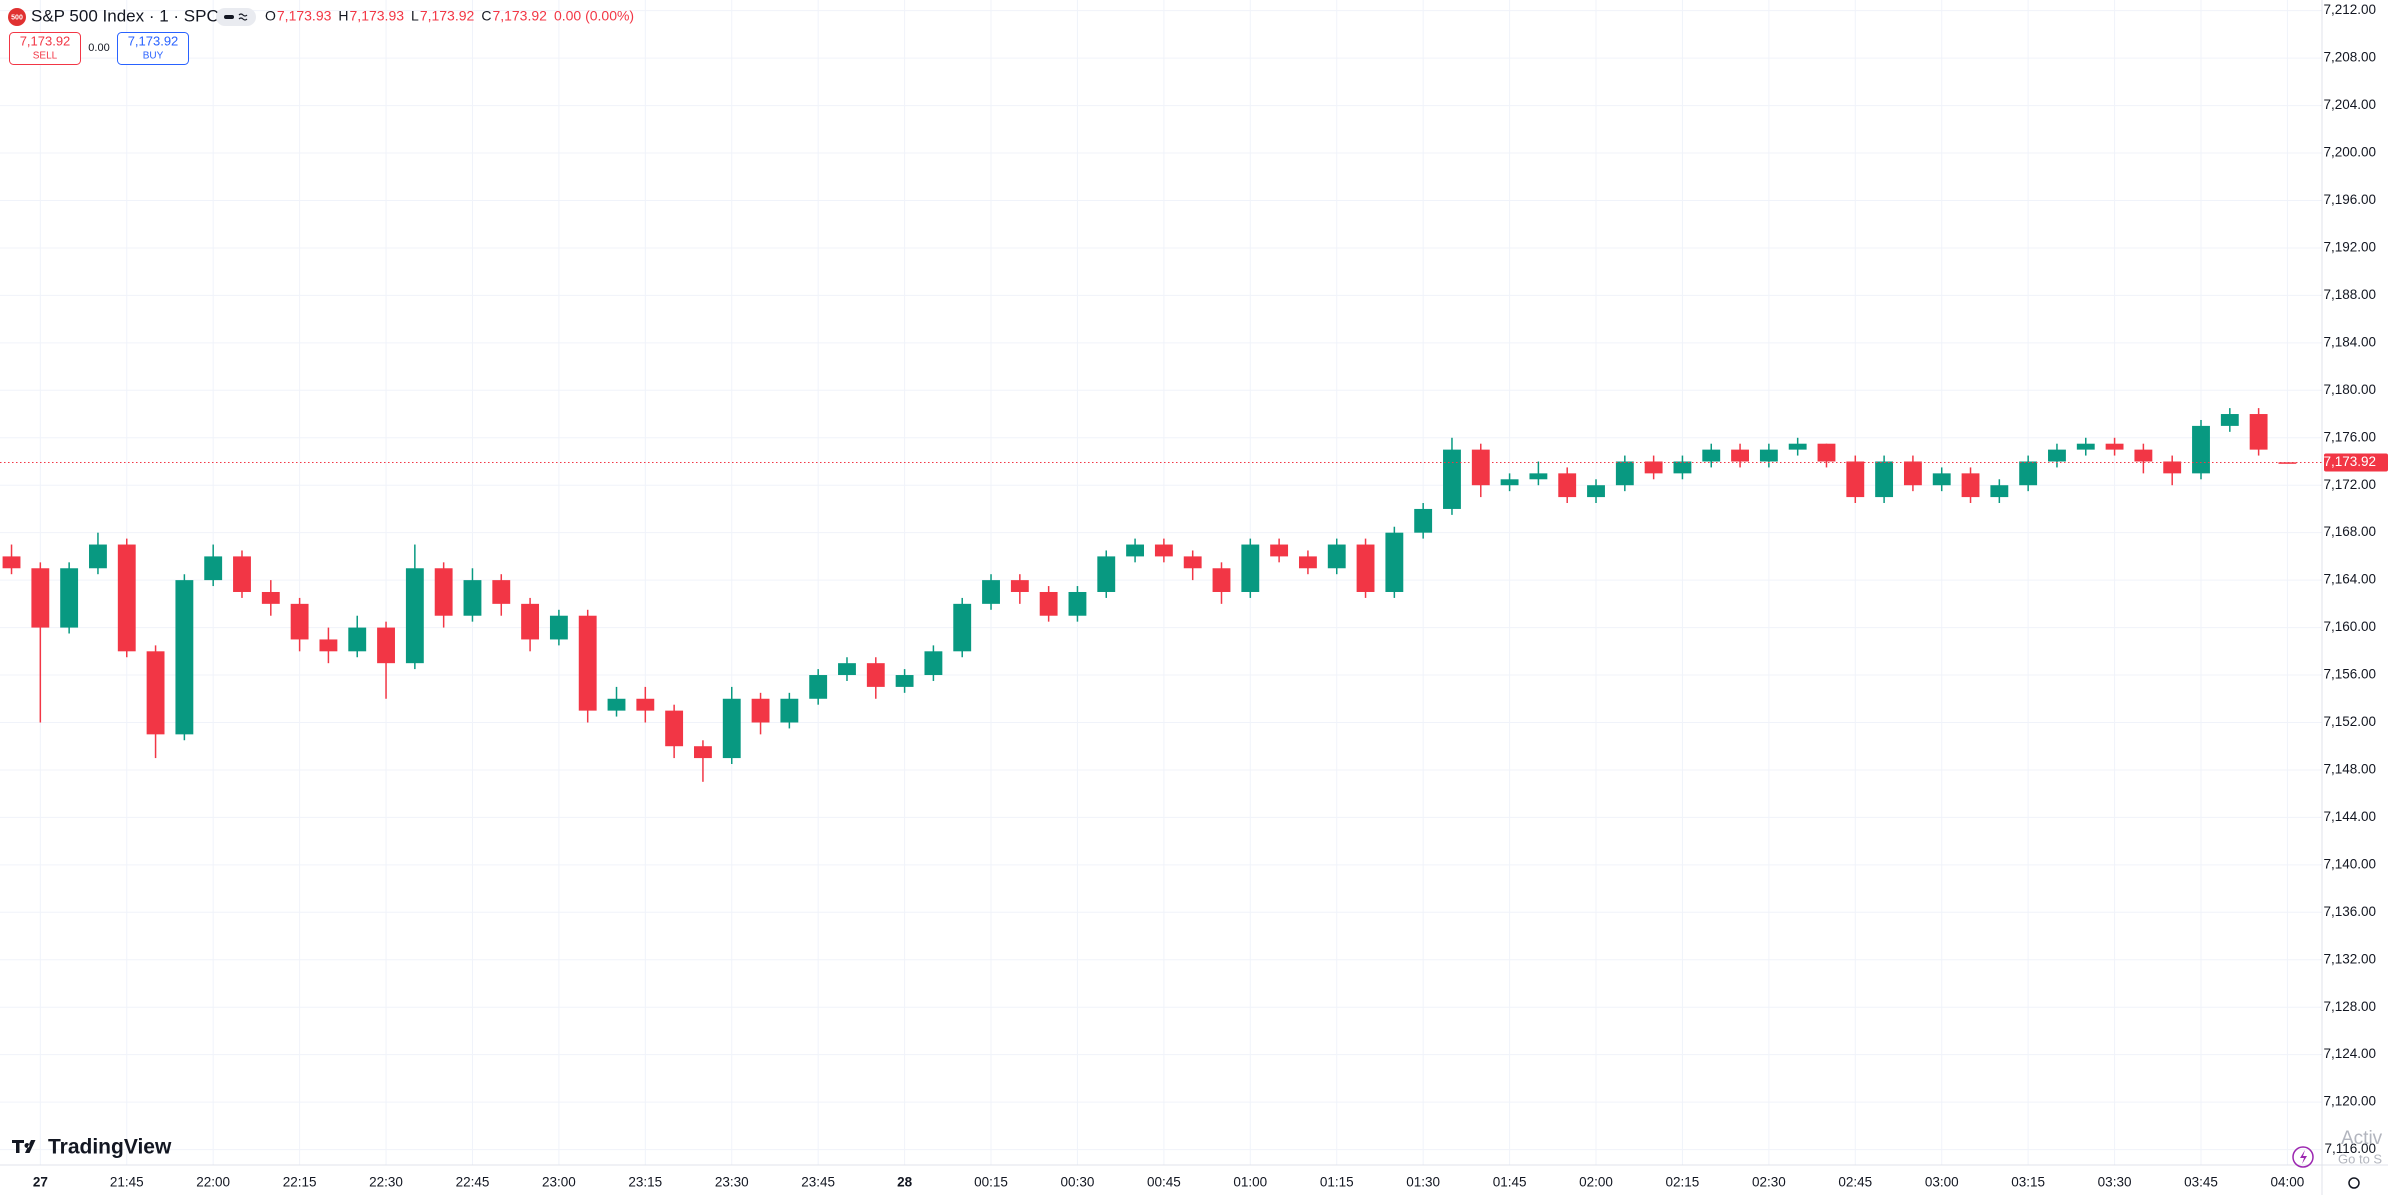  Describe the element at coordinates (2349, 436) in the screenshot. I see `y-tick-label: 7,176.00` at that location.